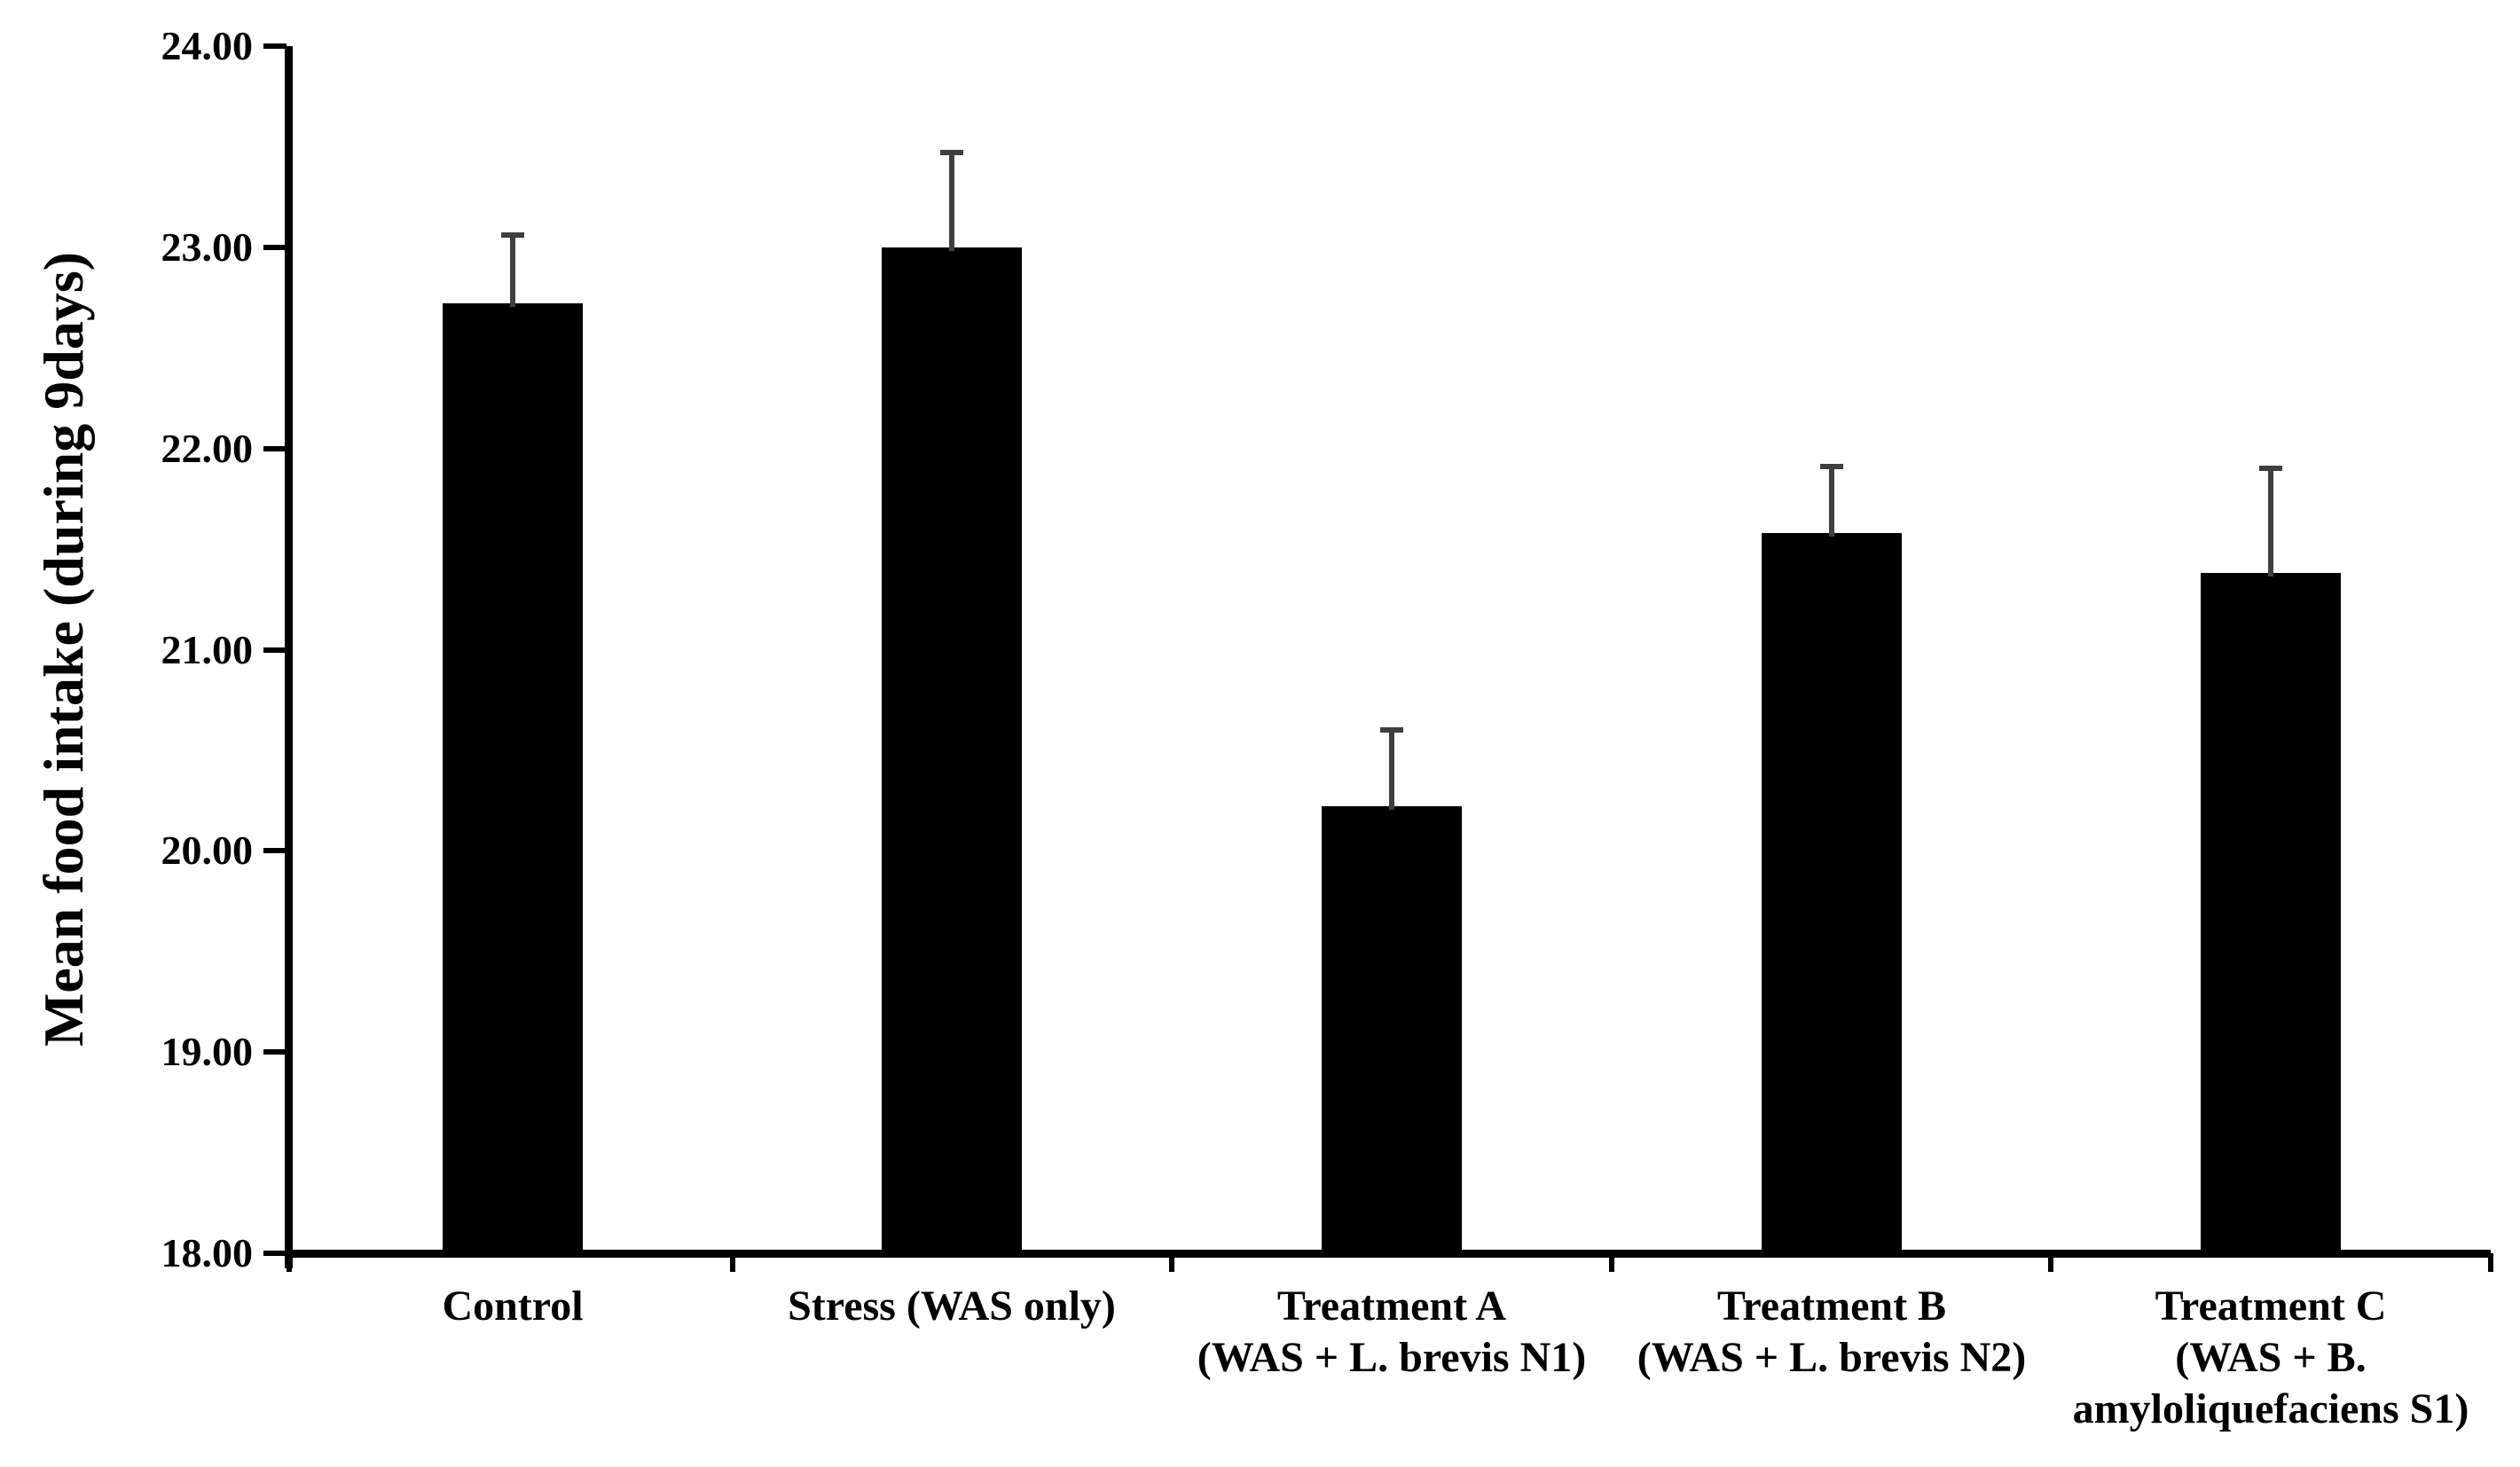  Describe the element at coordinates (207, 247) in the screenshot. I see `y-tick-label: 23.00` at that location.